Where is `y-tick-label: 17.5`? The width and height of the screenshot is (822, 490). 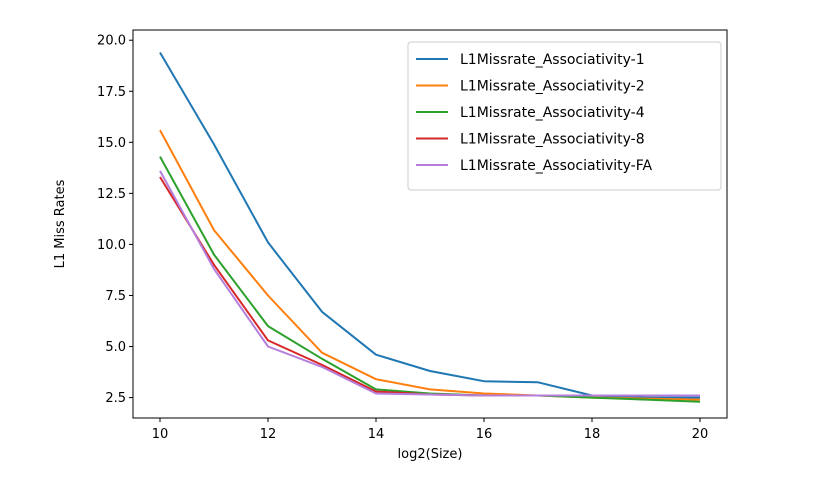
y-tick-label: 17.5 is located at coordinates (111, 92).